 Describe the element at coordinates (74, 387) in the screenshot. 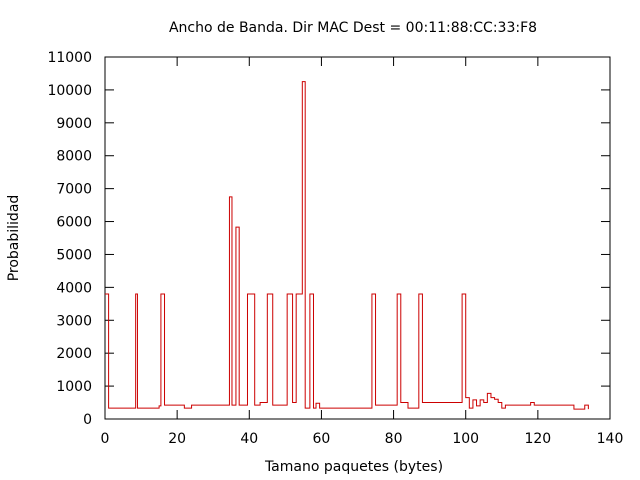

I see `y-tick-label: 1000` at that location.